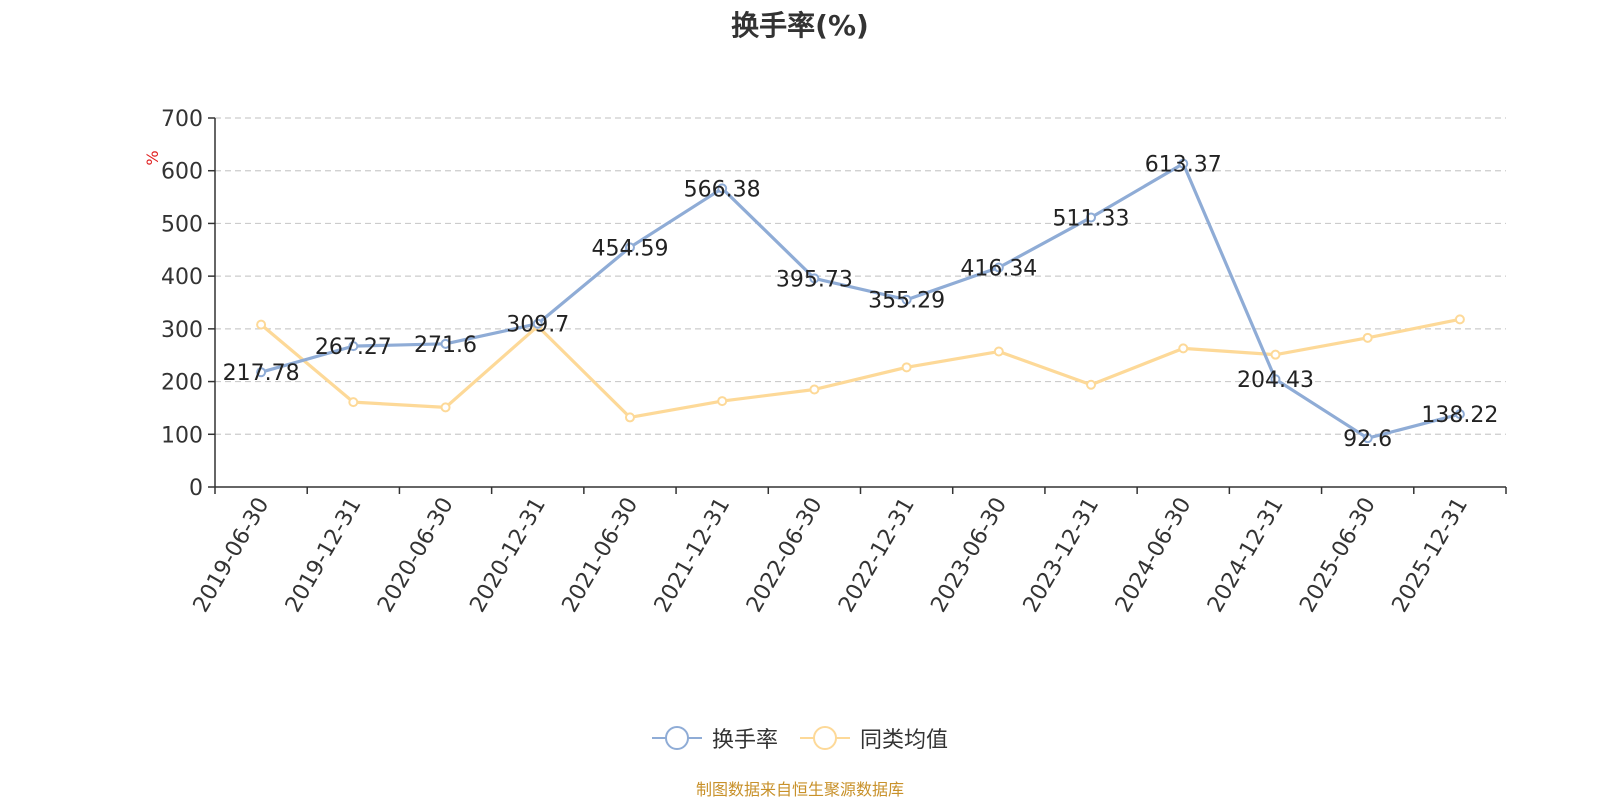 The height and width of the screenshot is (800, 1600). I want to click on legend-label-turnover: 换手率, so click(744, 740).